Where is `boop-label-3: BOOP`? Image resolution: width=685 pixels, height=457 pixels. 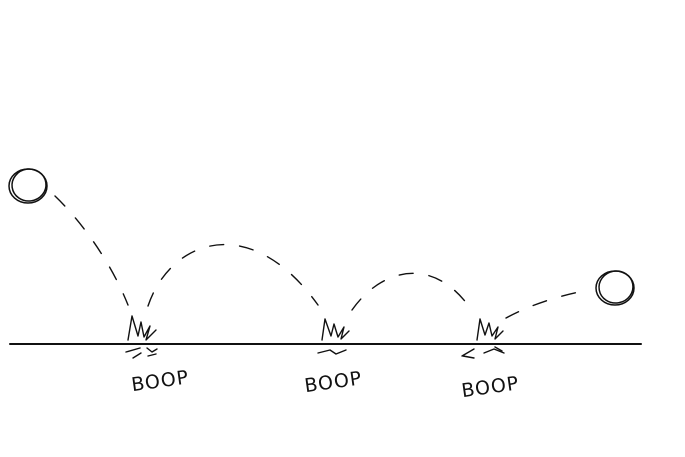
boop-label-3: BOOP is located at coordinates (490, 387).